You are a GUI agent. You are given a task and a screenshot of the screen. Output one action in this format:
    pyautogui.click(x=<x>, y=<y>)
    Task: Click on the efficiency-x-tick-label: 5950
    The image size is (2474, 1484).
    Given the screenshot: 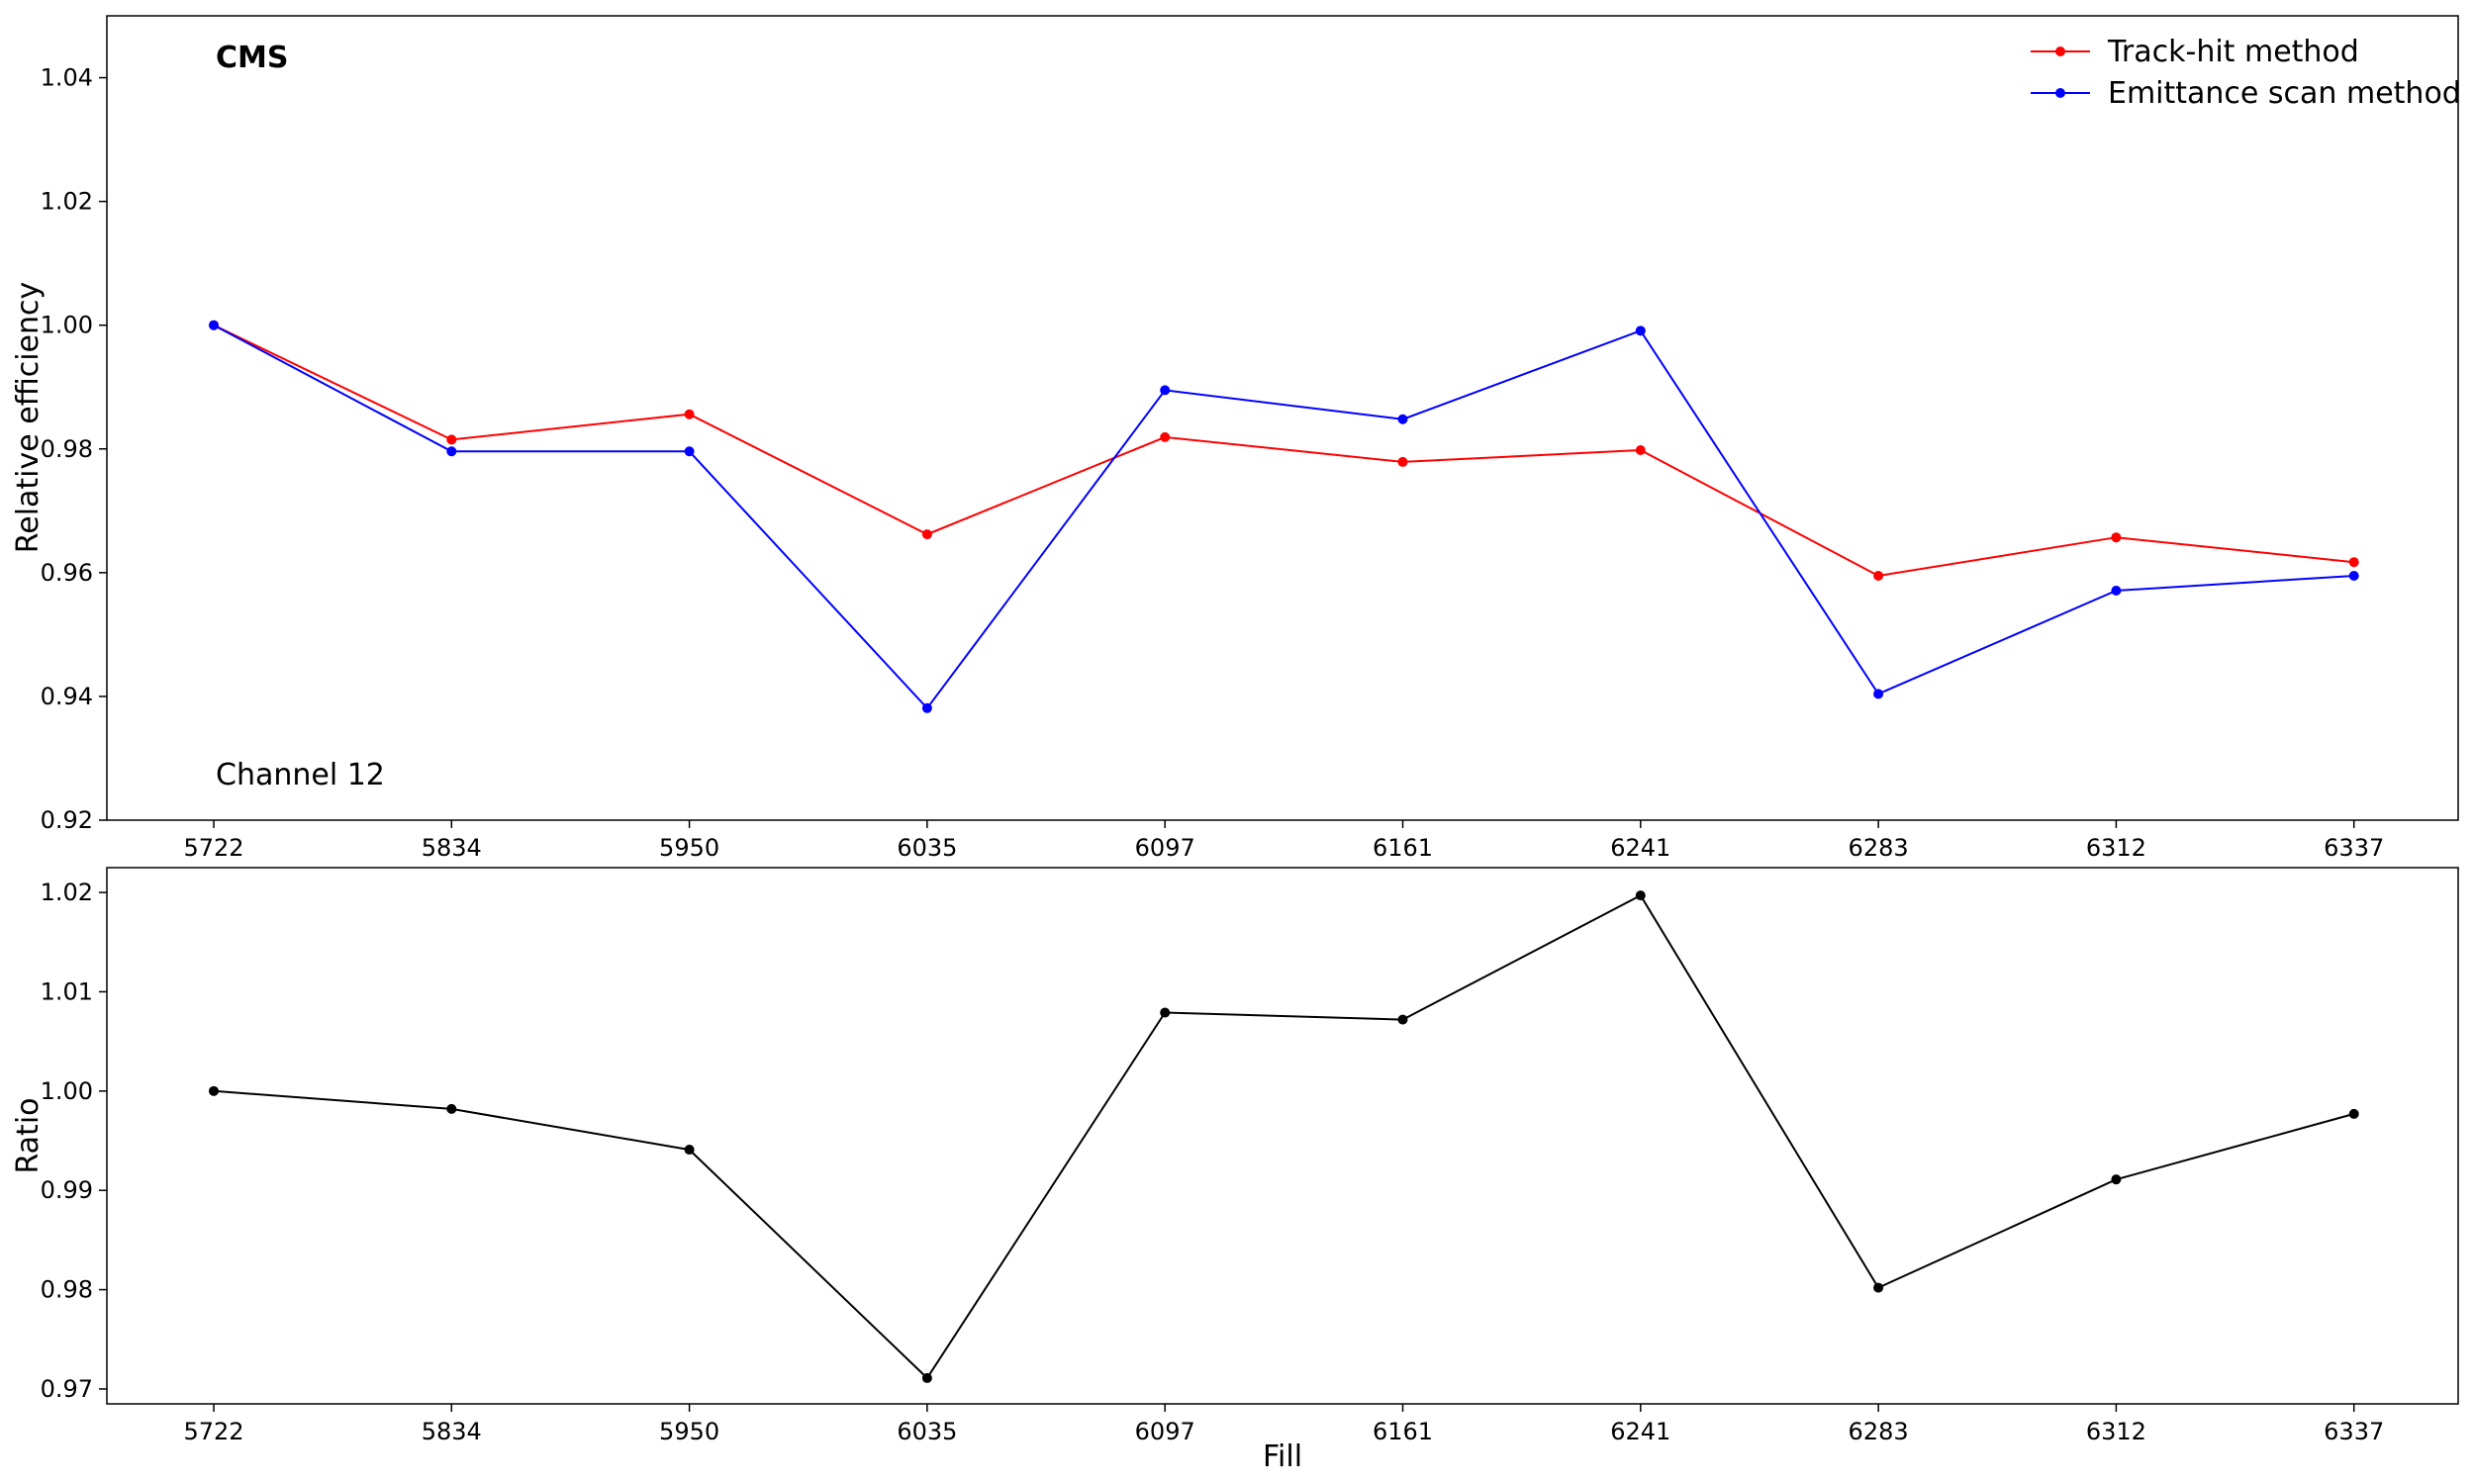 What is the action you would take?
    pyautogui.click(x=689, y=848)
    